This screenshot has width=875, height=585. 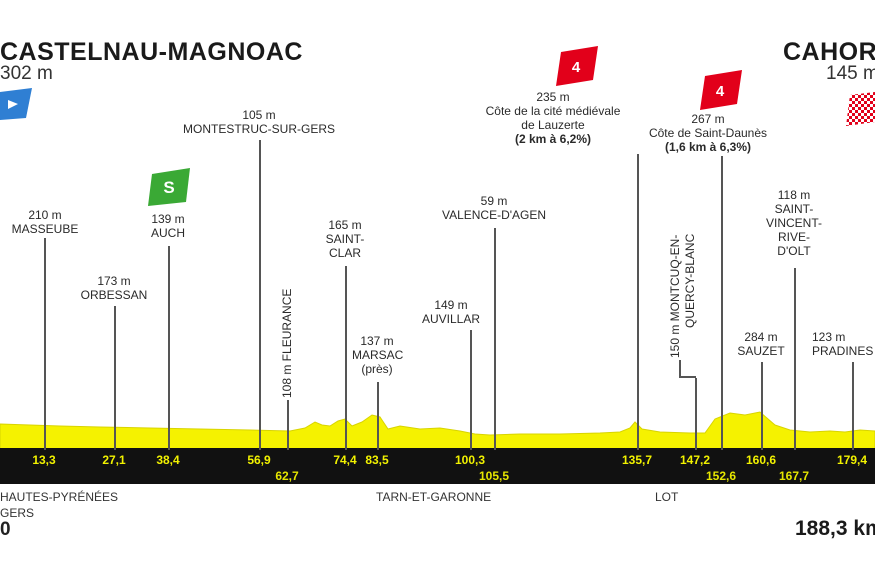 I want to click on orbessan-label: 173 m ORBESSAN, so click(x=114, y=288).